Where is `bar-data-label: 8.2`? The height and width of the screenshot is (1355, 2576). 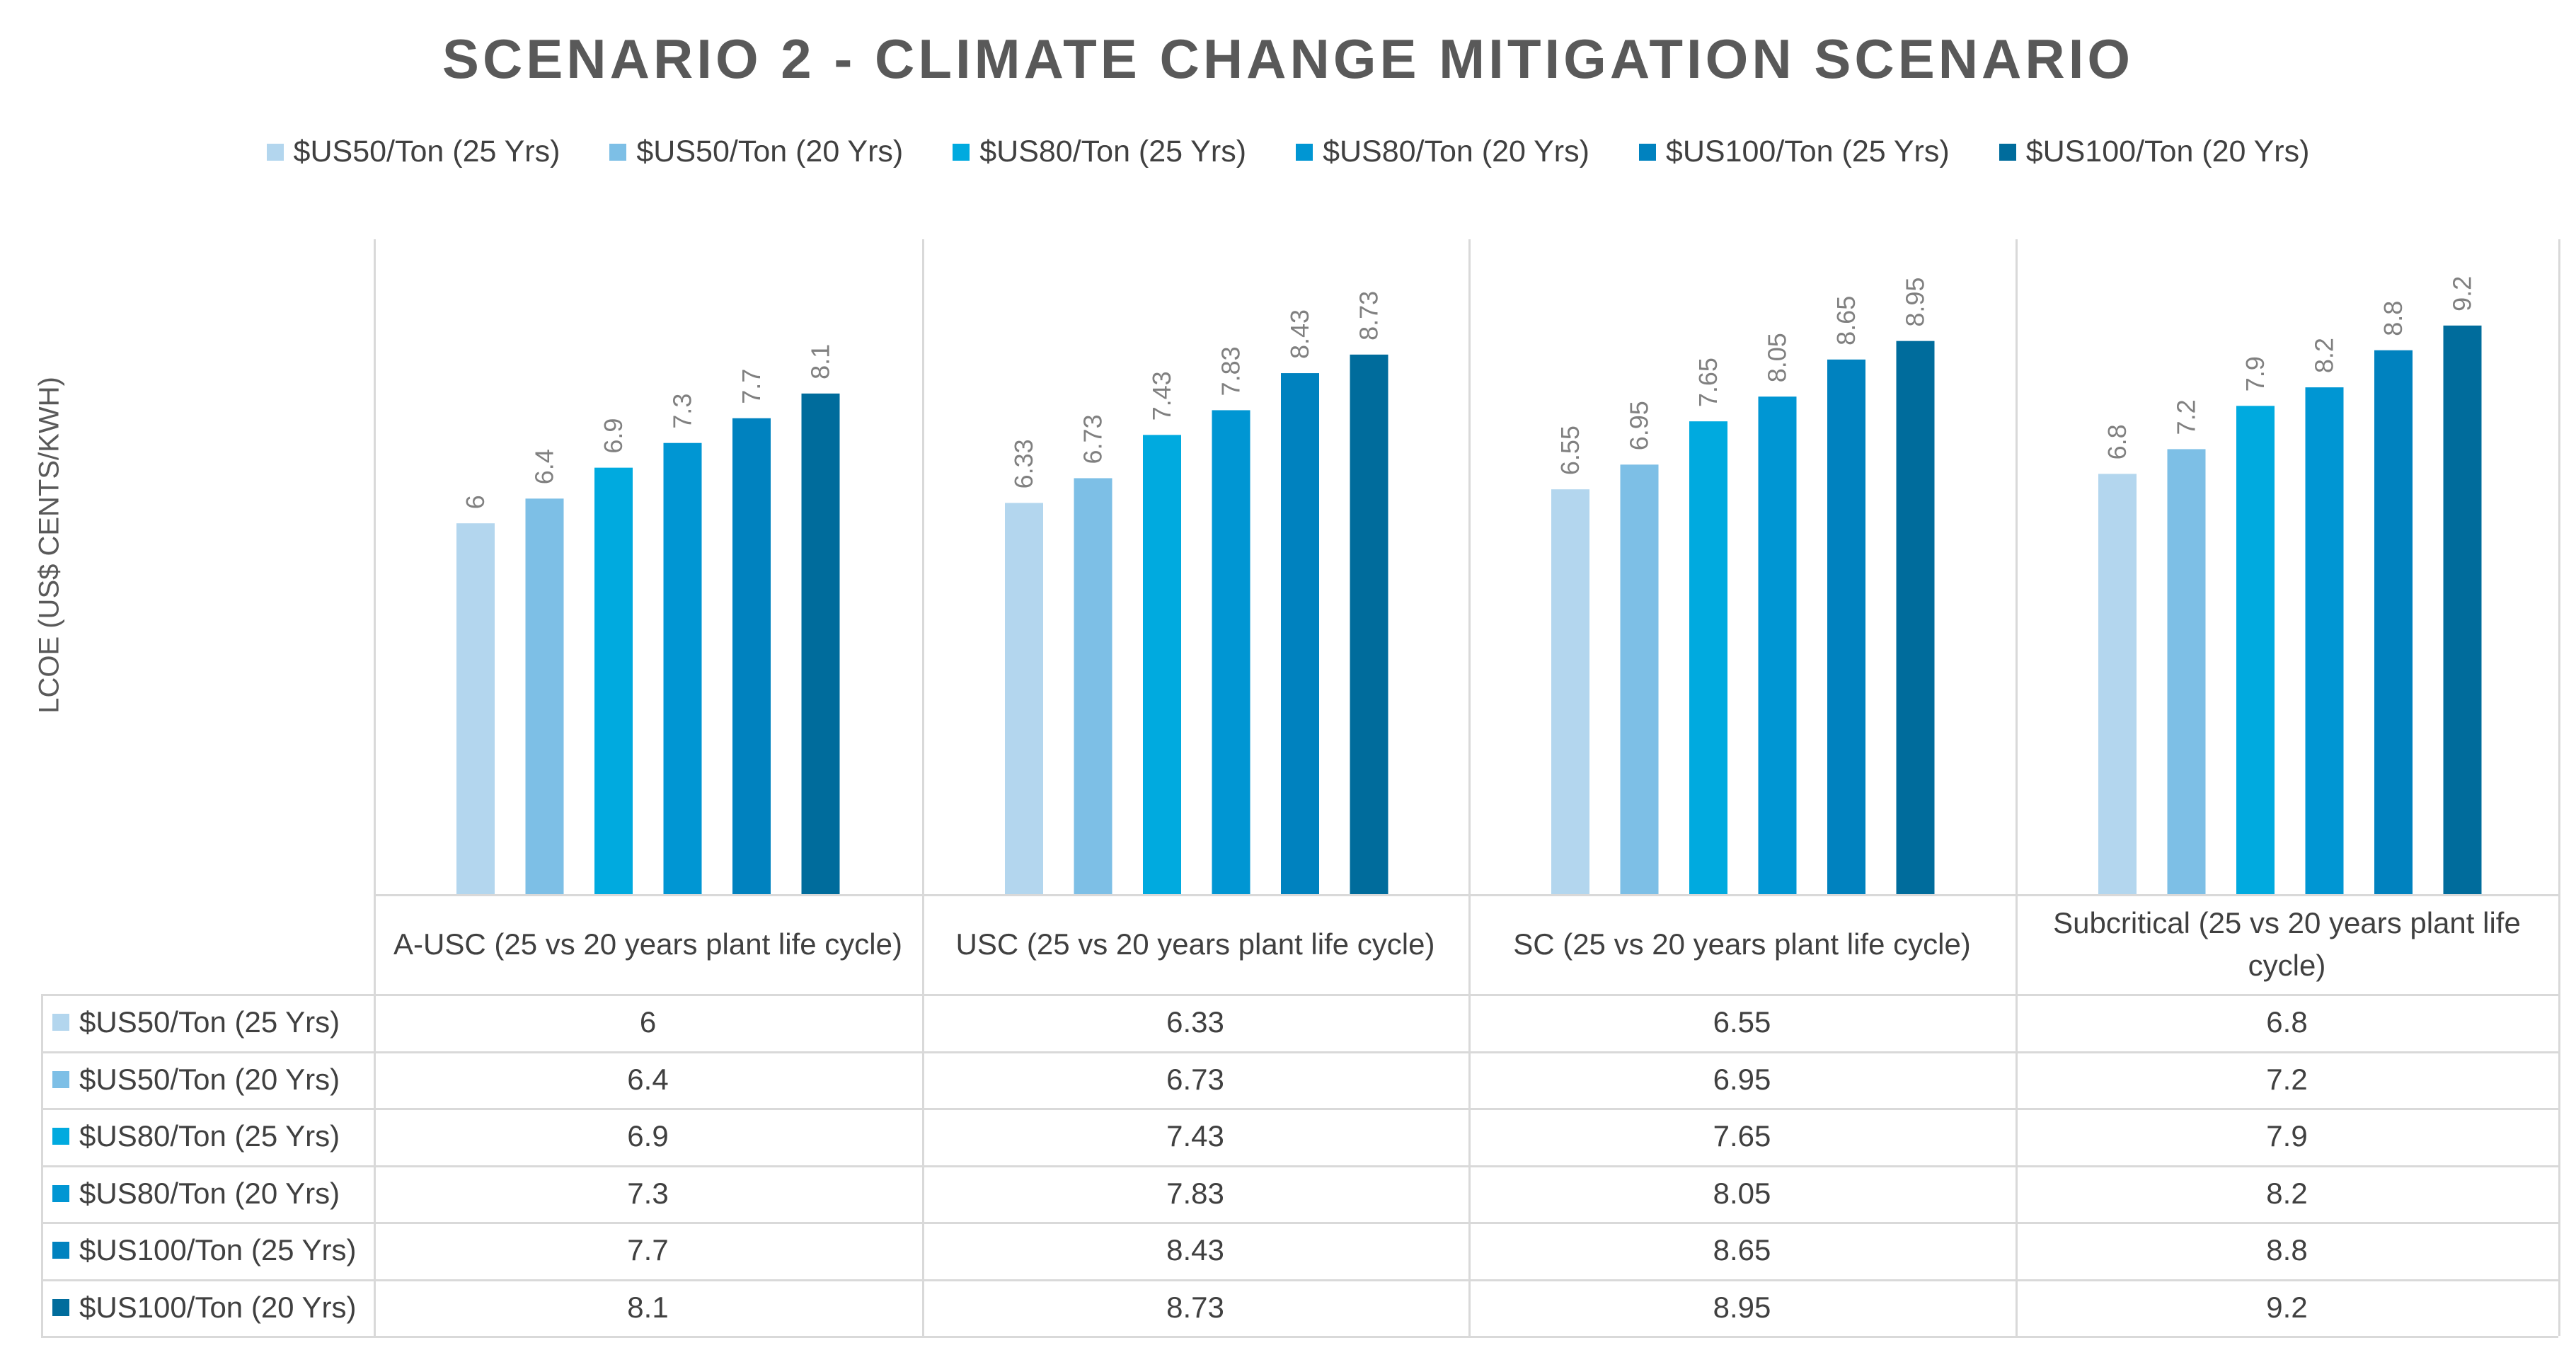
bar-data-label: 8.2 is located at coordinates (2325, 355).